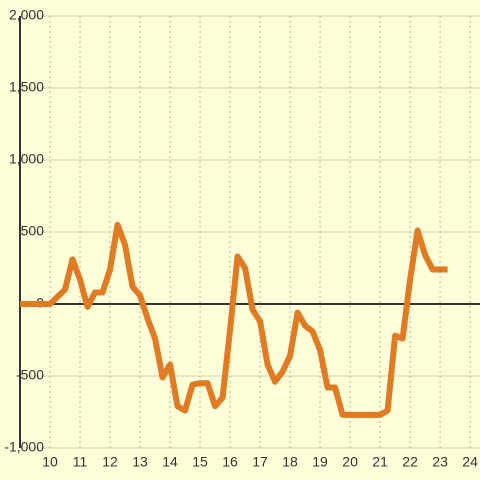  Describe the element at coordinates (320, 462) in the screenshot. I see `x-tick-label: 19` at that location.